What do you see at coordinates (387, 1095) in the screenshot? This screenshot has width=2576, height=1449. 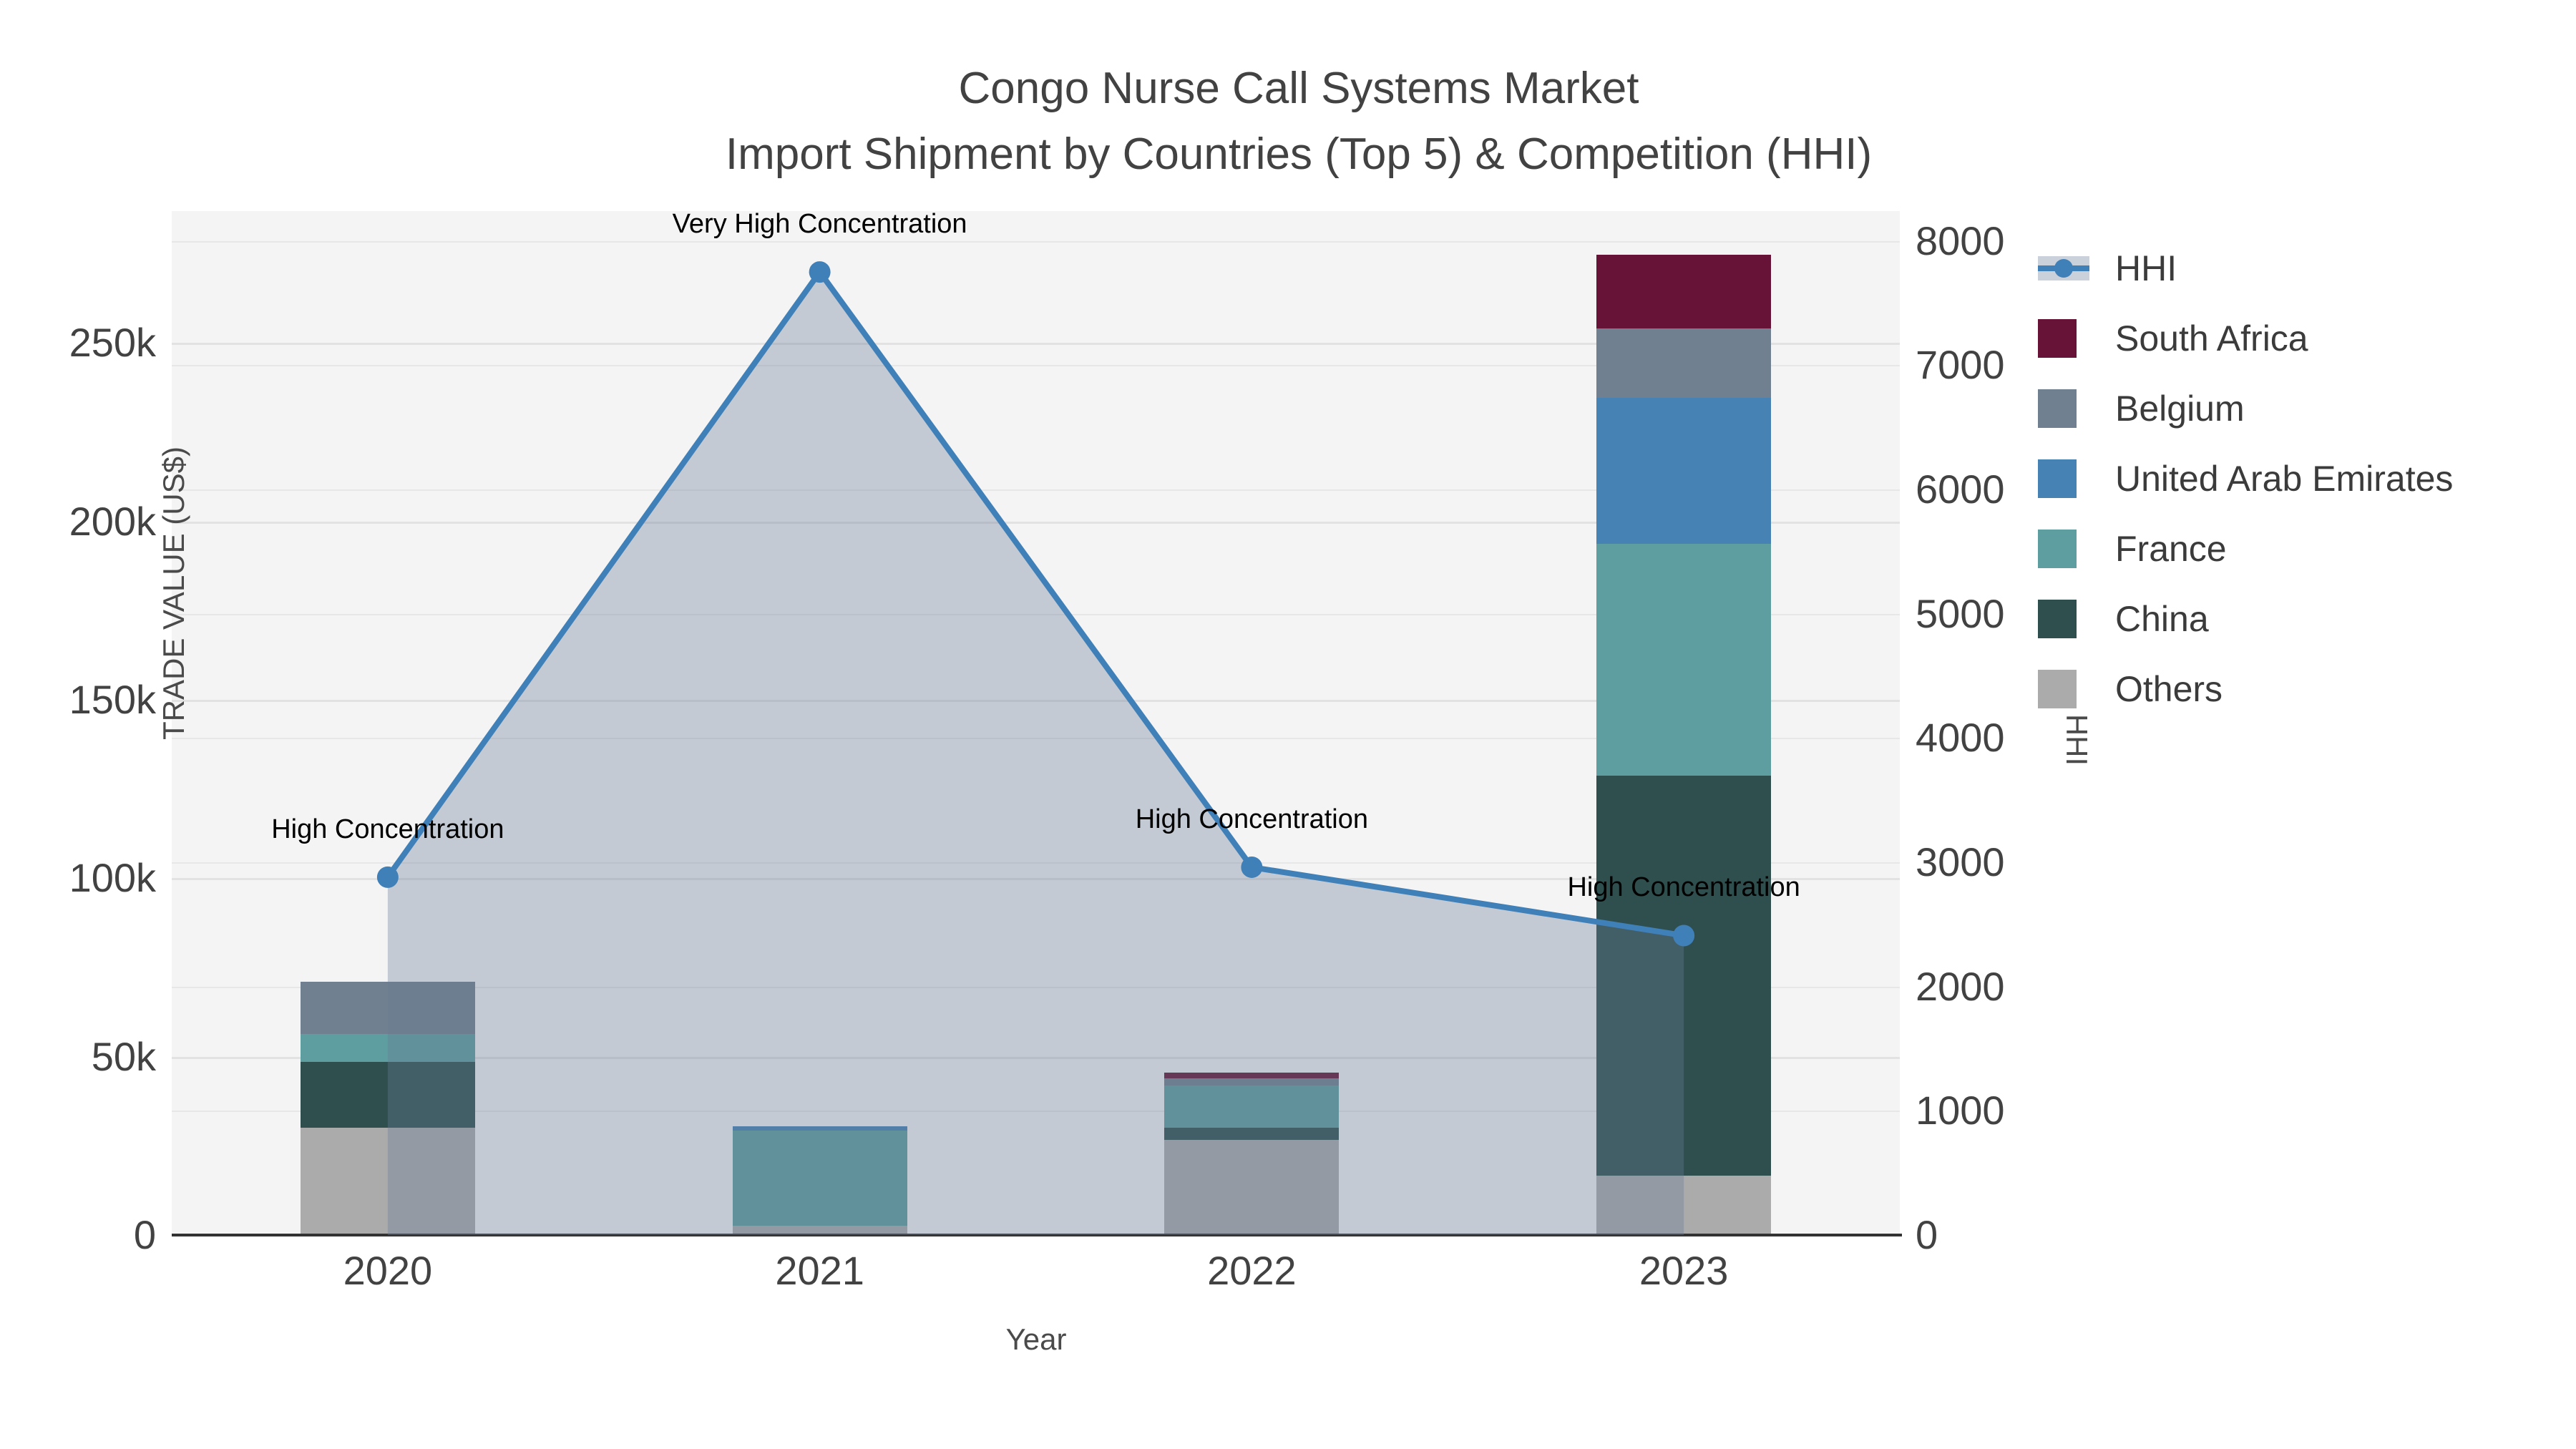 I see `bar-segment-2020-china` at bounding box center [387, 1095].